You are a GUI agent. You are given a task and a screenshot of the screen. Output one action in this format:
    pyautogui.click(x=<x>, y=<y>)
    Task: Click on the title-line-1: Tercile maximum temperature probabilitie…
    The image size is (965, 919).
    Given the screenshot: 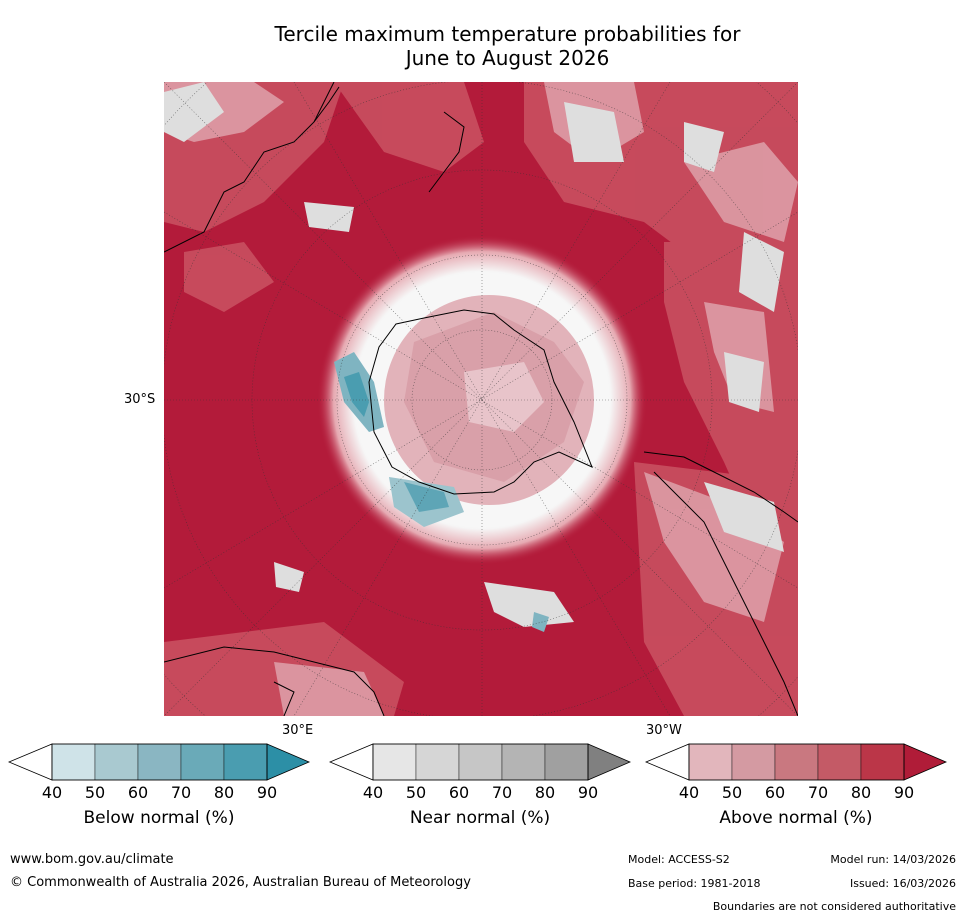 What is the action you would take?
    pyautogui.click(x=507, y=34)
    